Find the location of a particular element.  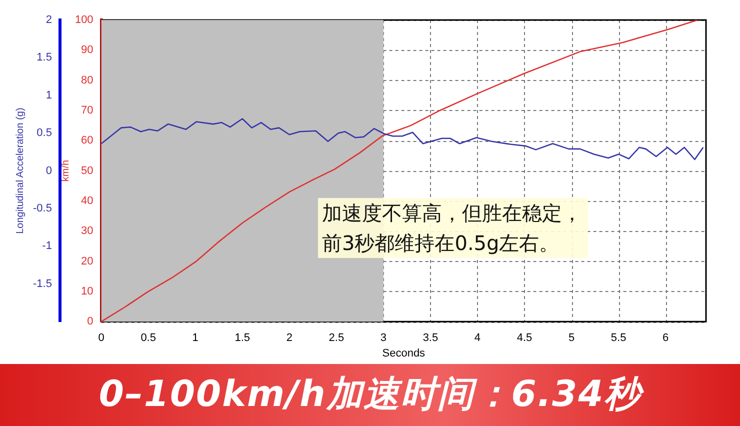

annotation: 加速度不算高，但胜在稳定，前3秒都维持在0.5g左右。 is located at coordinates (453, 228).